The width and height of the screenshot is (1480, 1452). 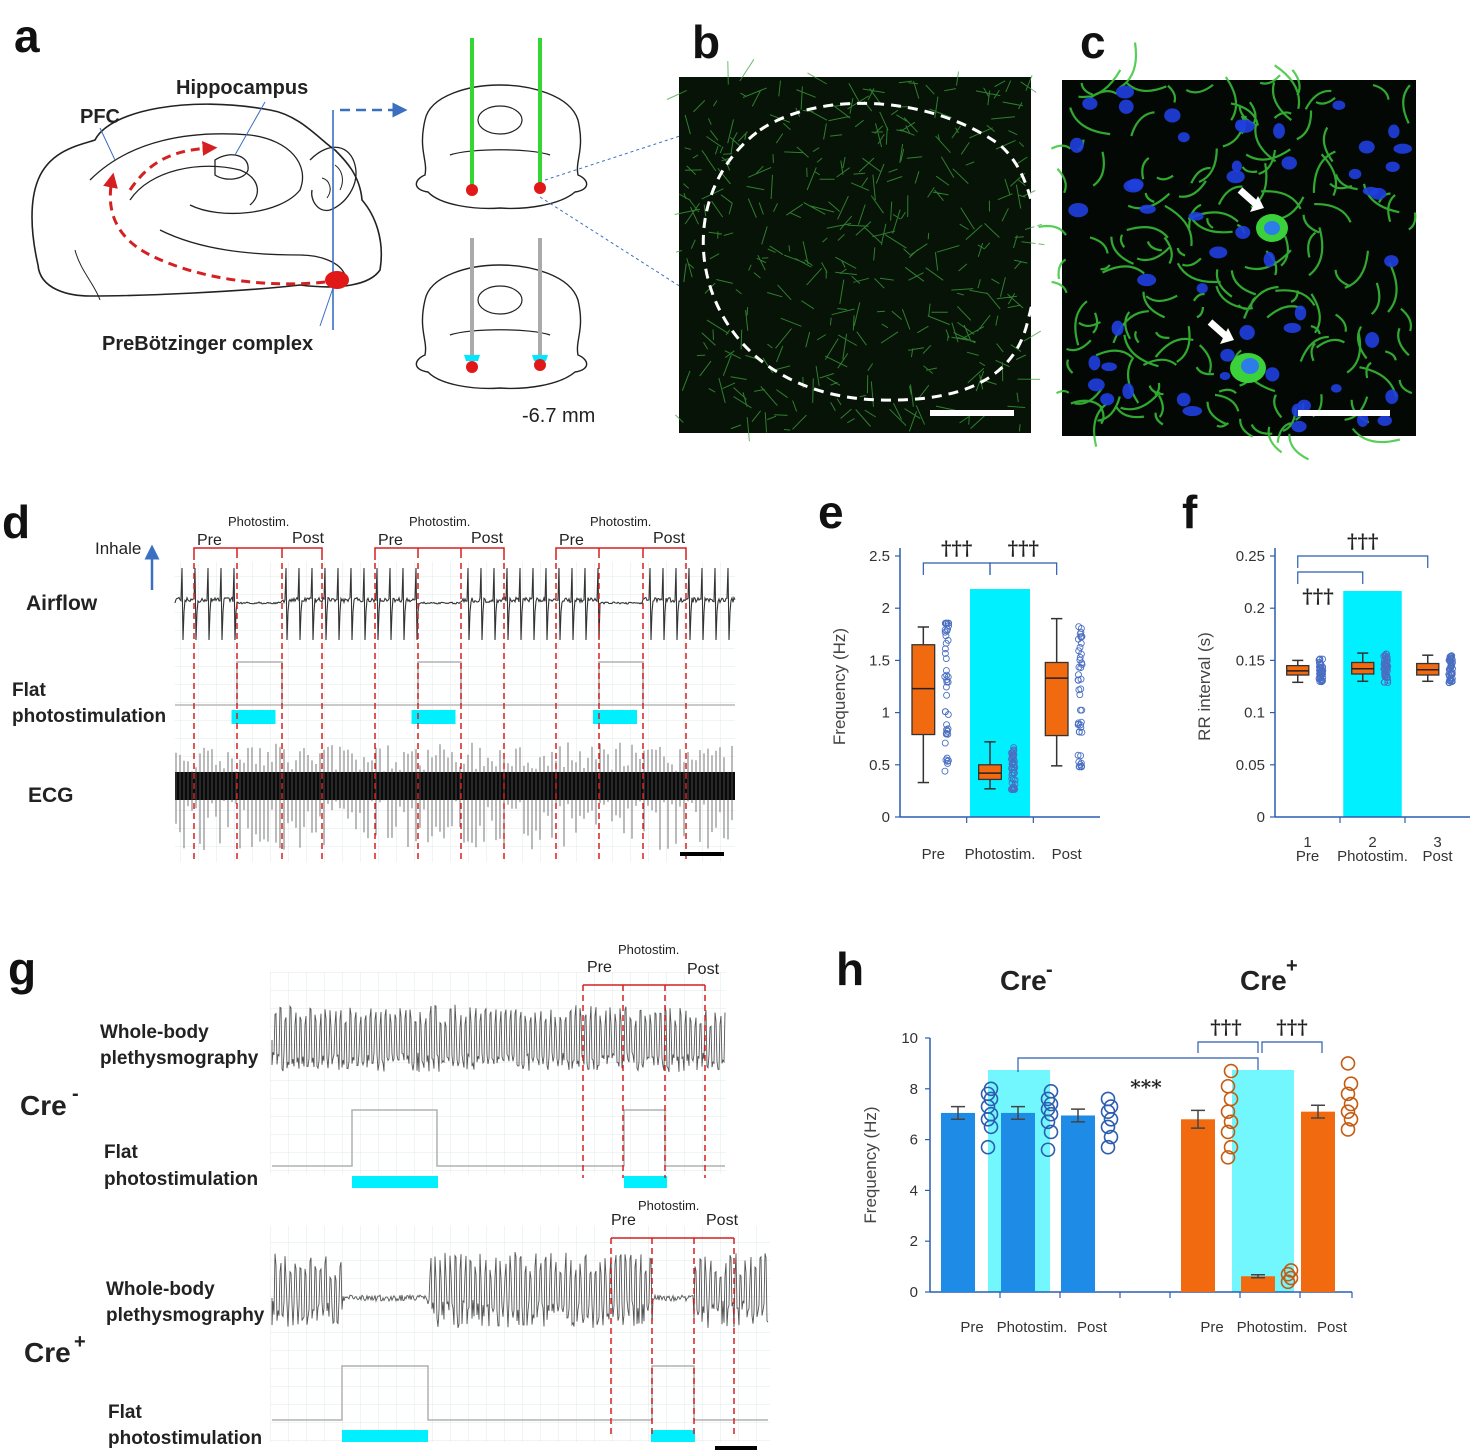 I want to click on airflow-trace, so click(x=455, y=604).